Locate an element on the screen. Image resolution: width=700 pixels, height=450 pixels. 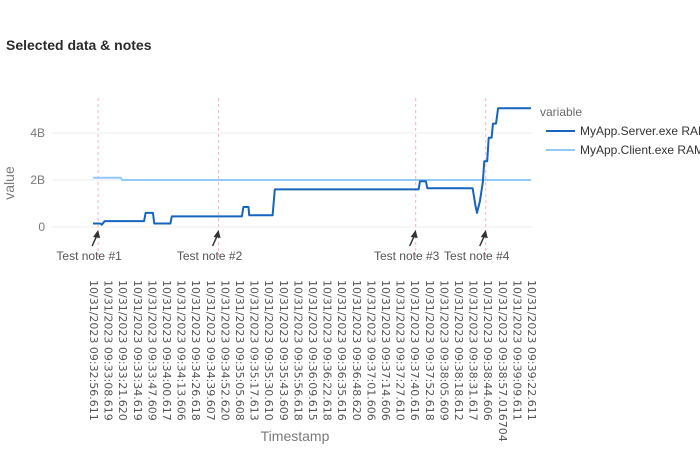
x-tick-label: 10/31/2023 09:35:05.608 is located at coordinates (239, 350).